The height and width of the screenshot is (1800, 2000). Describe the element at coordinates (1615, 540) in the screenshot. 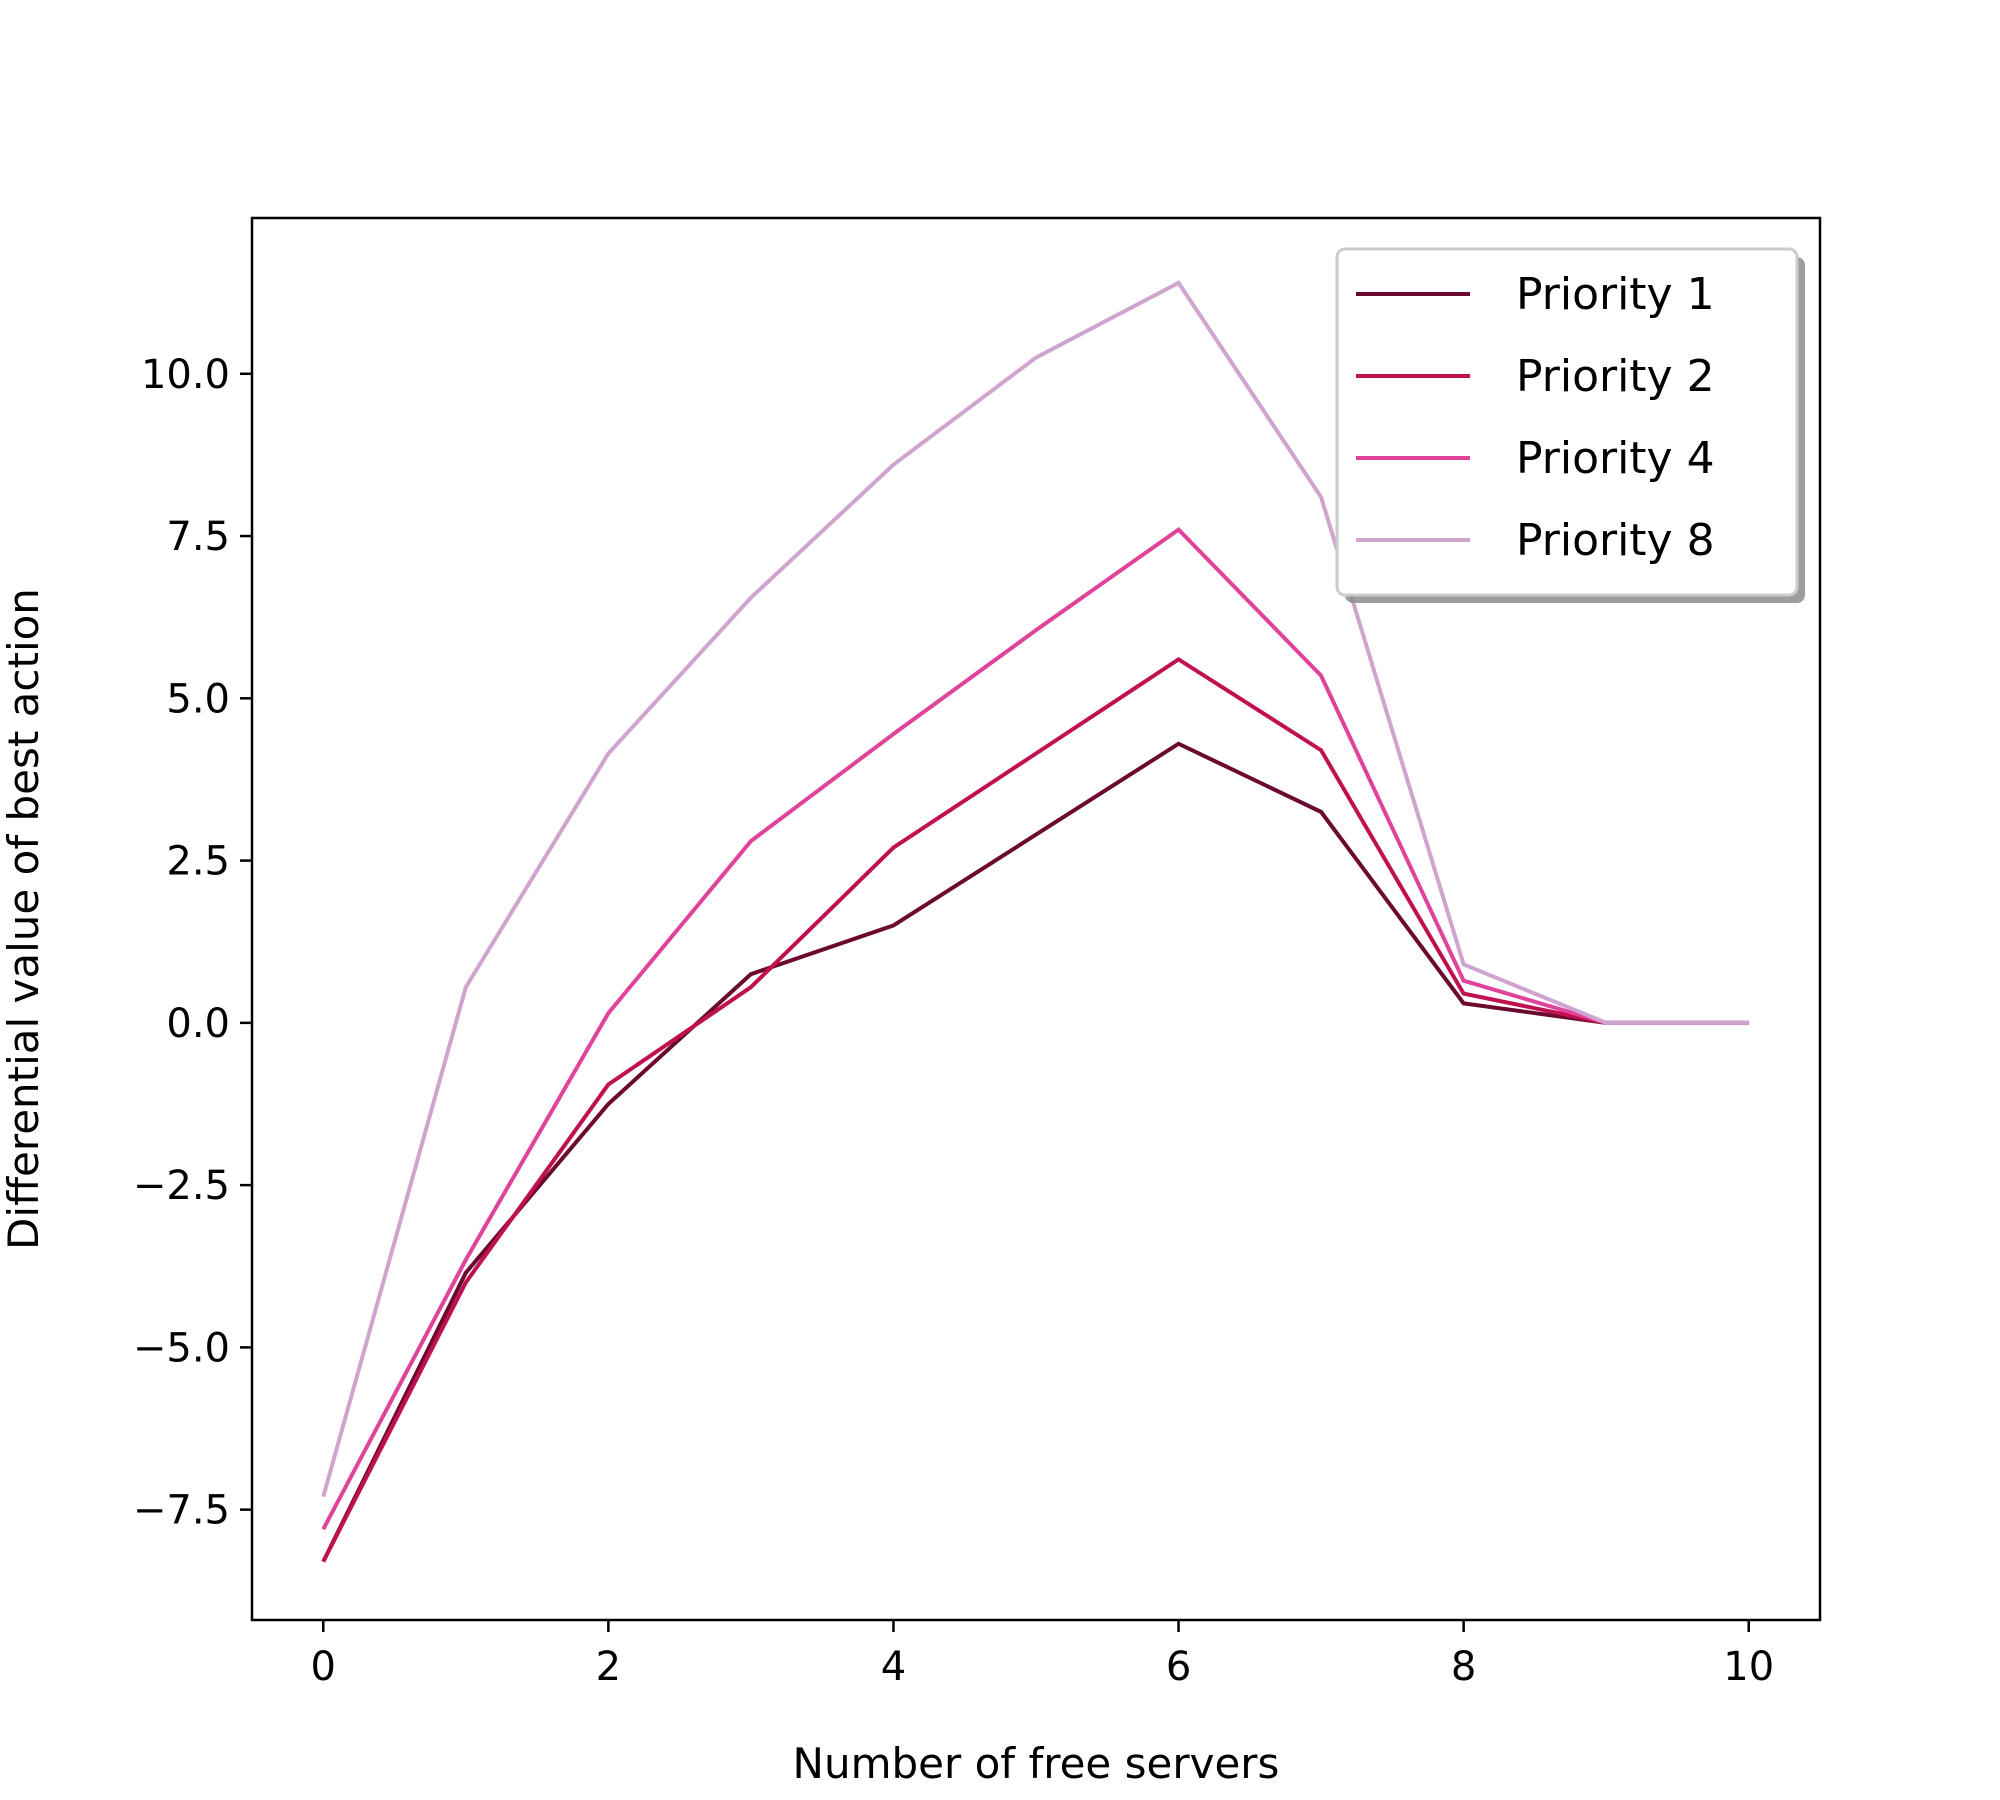

I see `legend-label: Priority 8` at that location.